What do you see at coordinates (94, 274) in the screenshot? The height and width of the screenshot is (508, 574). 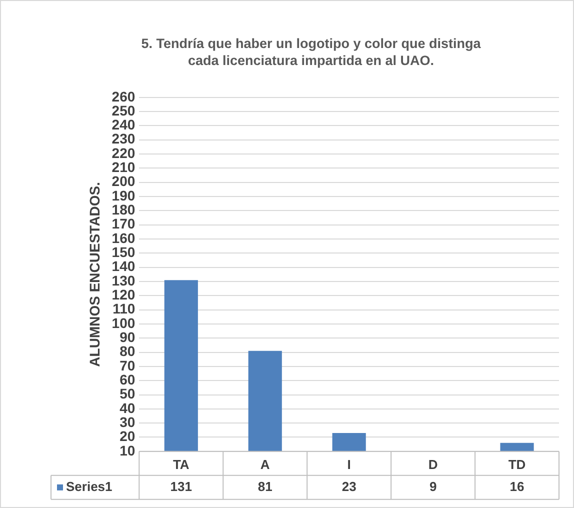 I see `y-axis-title: ALUMNOS ENCUESTADOS.` at bounding box center [94, 274].